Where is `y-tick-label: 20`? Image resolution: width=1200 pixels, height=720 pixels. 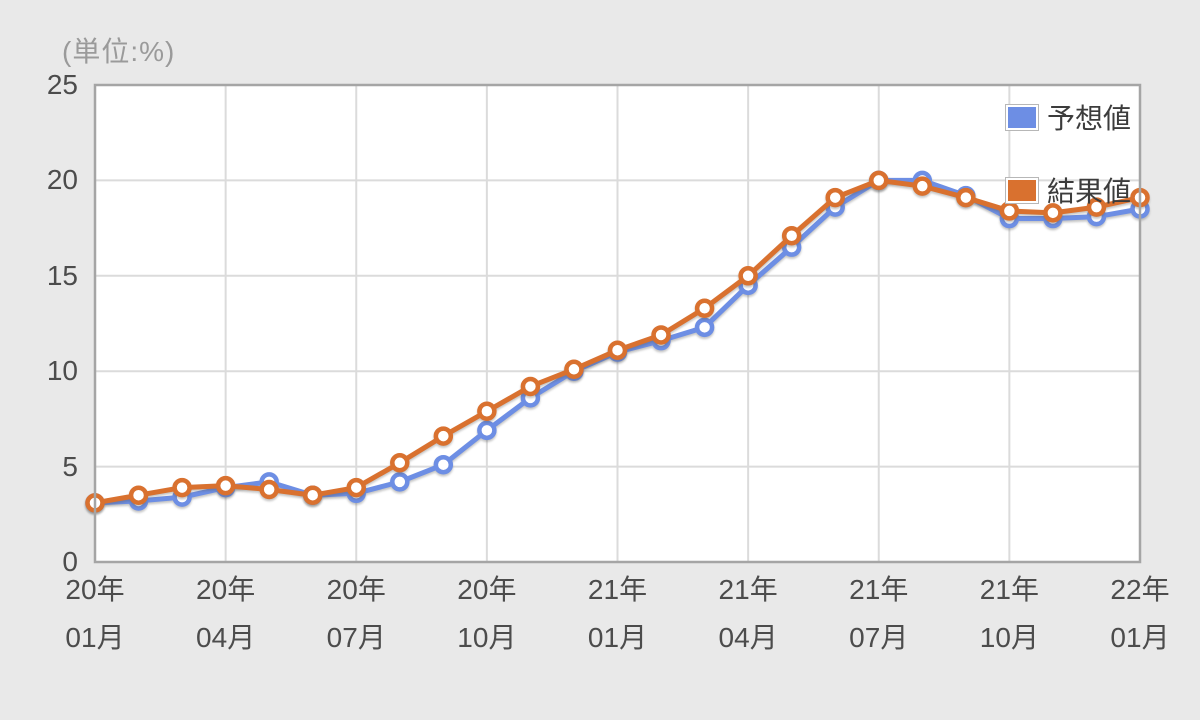 y-tick-label: 20 is located at coordinates (62, 180).